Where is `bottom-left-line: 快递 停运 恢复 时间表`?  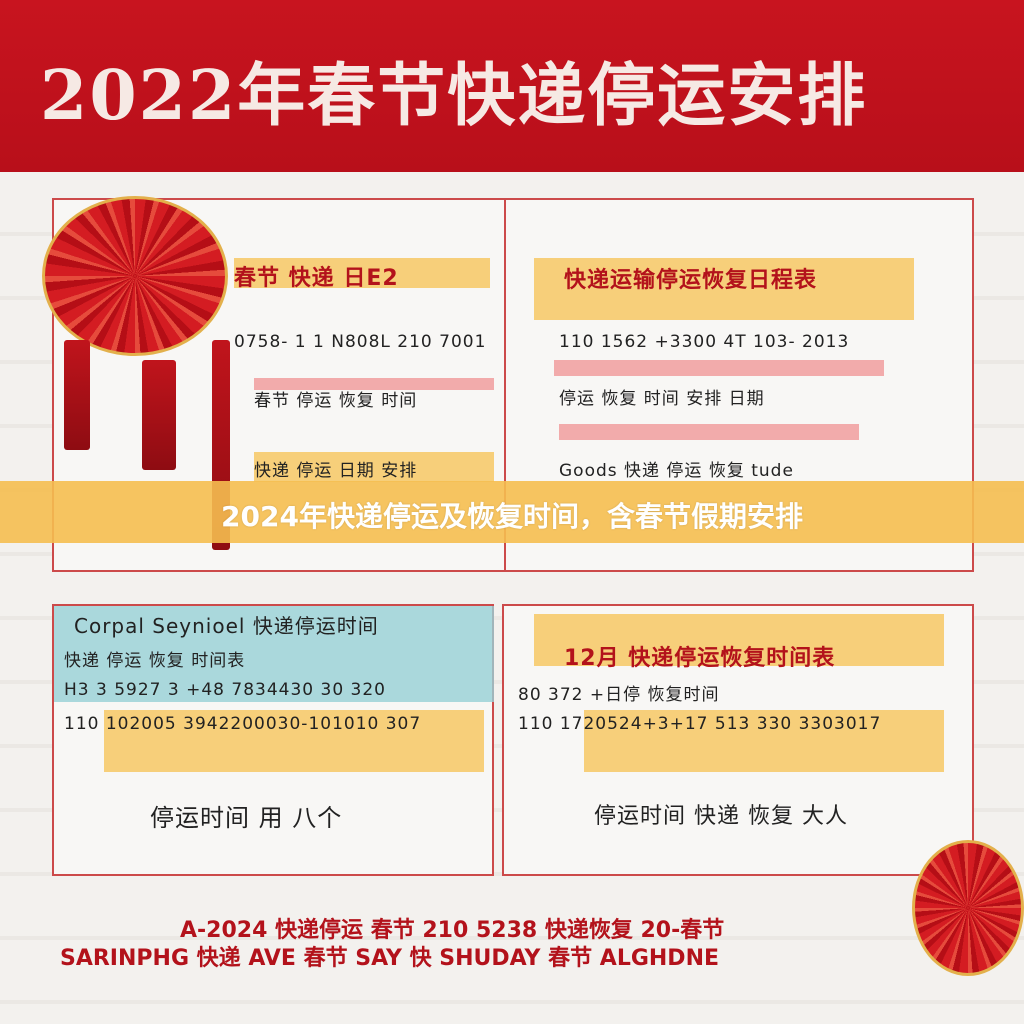 bottom-left-line: 快递 停运 恢复 时间表 is located at coordinates (155, 661).